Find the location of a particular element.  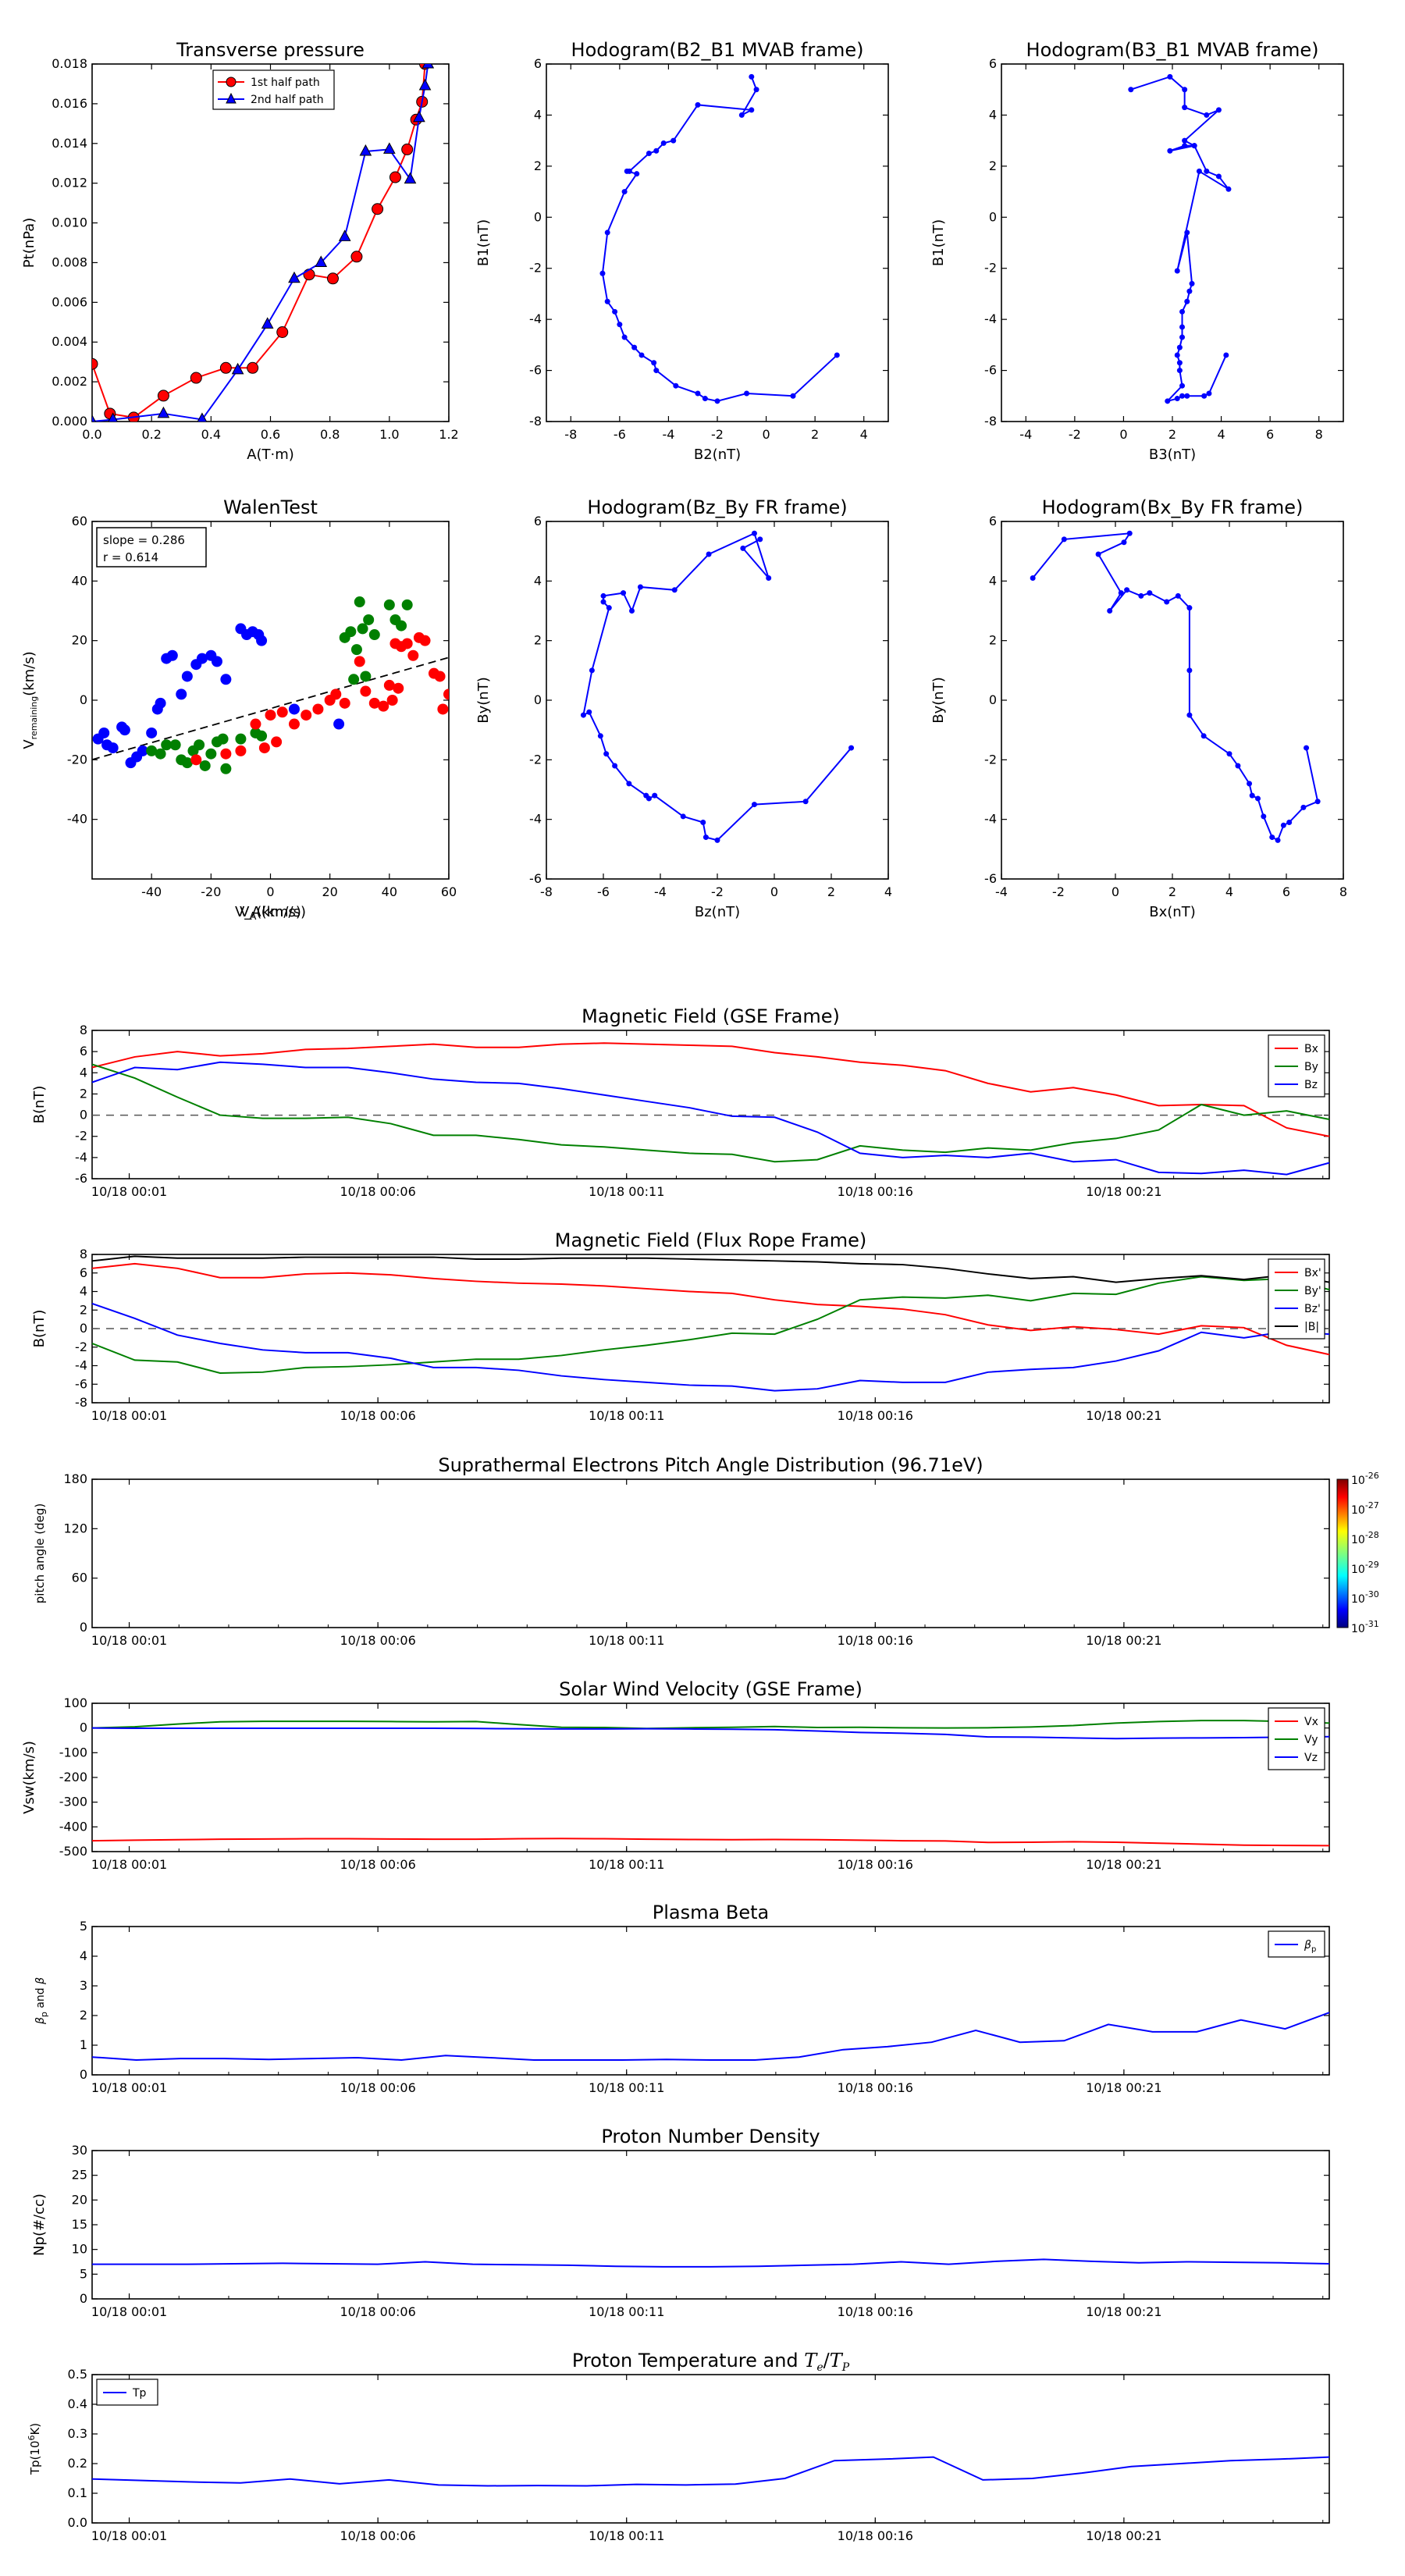

stats-text: slope = 0.286 is located at coordinates (144, 540).